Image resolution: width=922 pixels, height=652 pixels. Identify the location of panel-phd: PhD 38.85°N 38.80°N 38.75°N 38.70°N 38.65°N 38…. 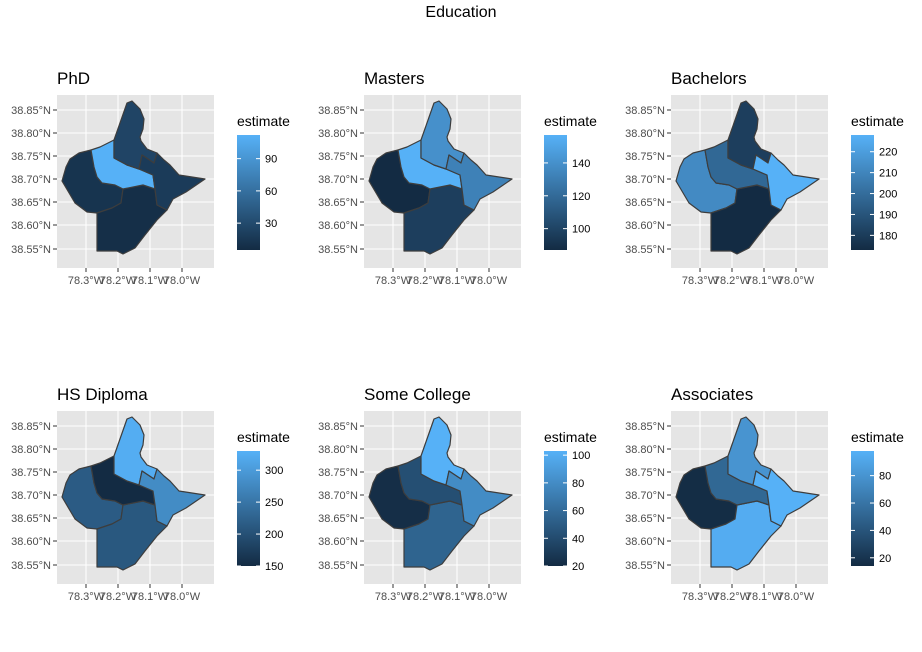
(150, 178).